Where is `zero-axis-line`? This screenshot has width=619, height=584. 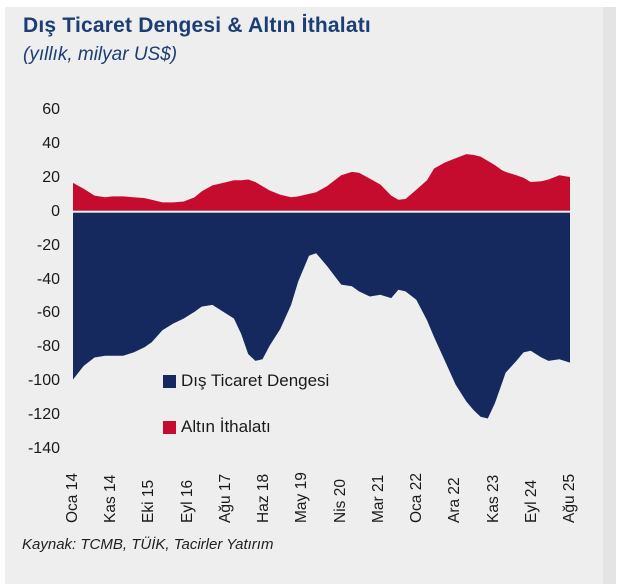
zero-axis-line is located at coordinates (321, 211).